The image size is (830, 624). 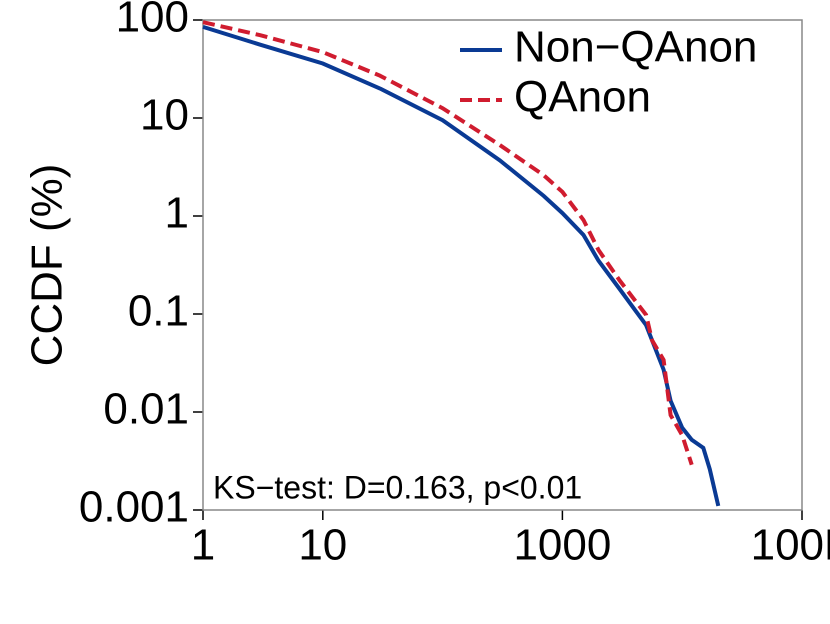 What do you see at coordinates (397, 487) in the screenshot?
I see `annotation: KS−test: D=0.163, p<0.01` at bounding box center [397, 487].